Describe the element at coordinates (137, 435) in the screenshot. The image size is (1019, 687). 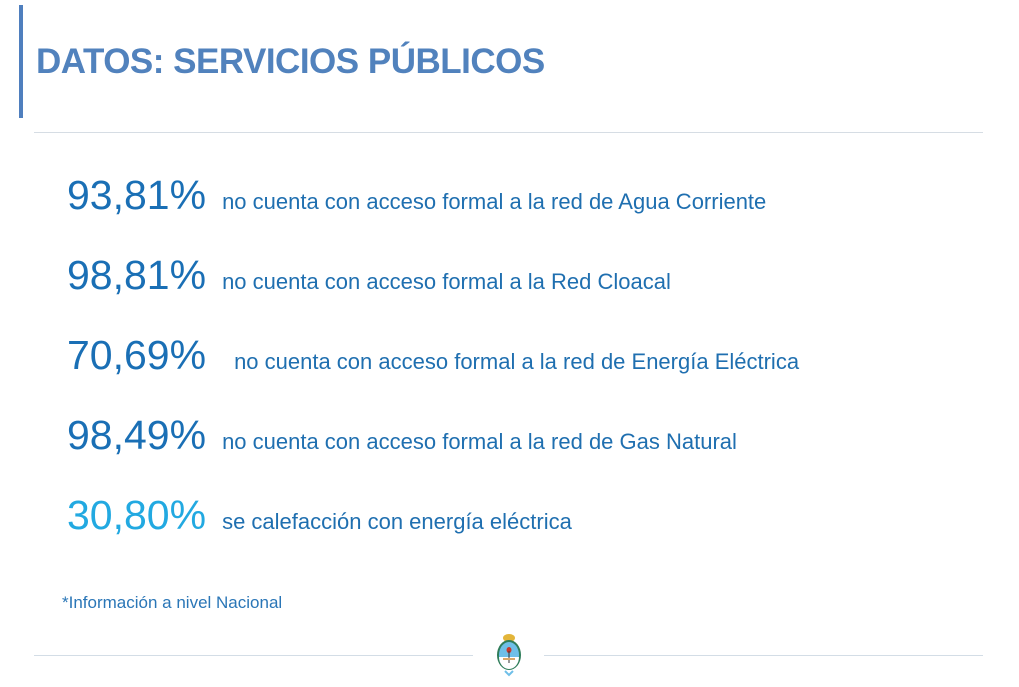
I see `stat-value: 98,49%` at that location.